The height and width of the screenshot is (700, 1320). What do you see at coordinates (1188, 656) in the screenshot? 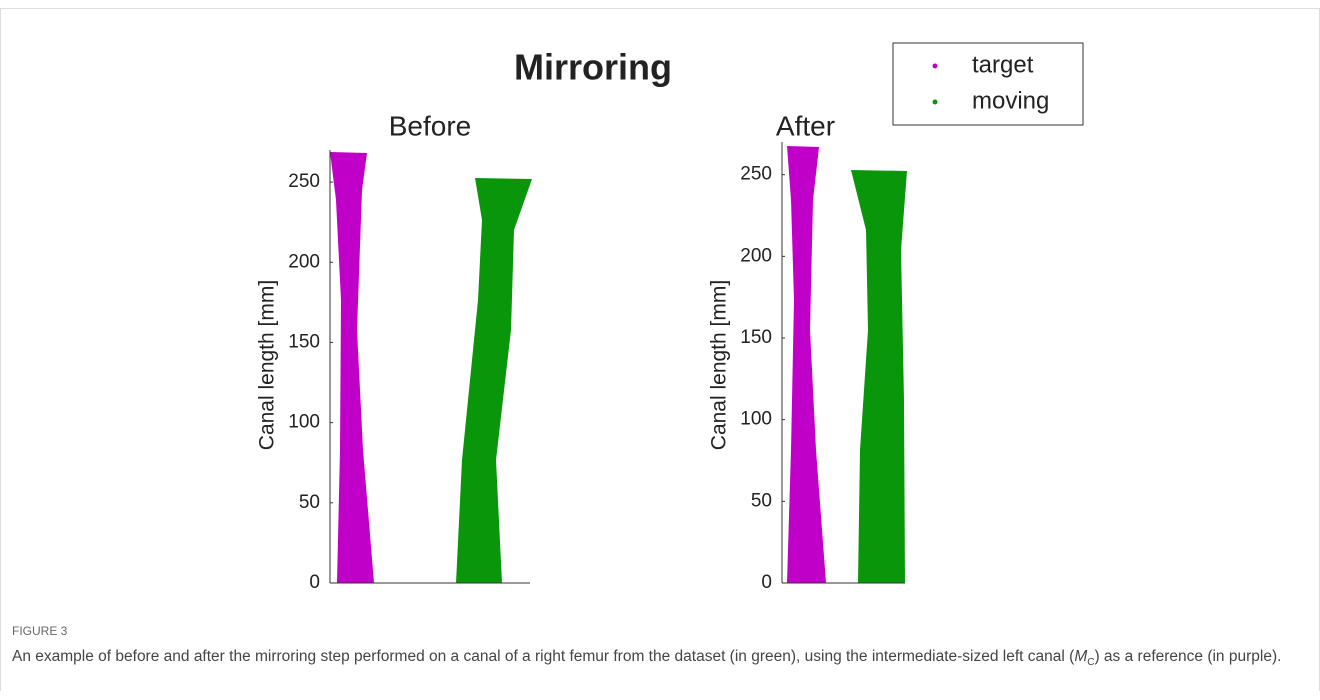
I see `caption-text: ) as a reference (in purple).` at bounding box center [1188, 656].